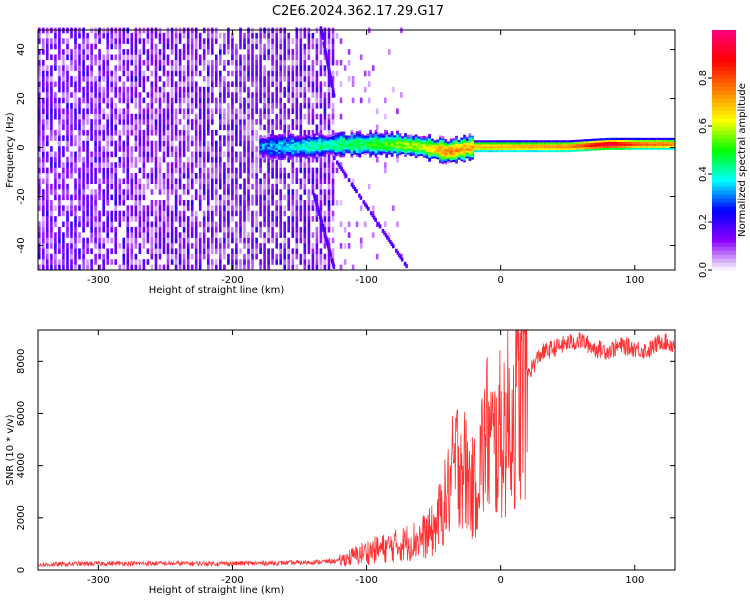 Image resolution: width=750 pixels, height=600 pixels. Describe the element at coordinates (703, 270) in the screenshot. I see `colorbar-tick-label: 0.0` at that location.